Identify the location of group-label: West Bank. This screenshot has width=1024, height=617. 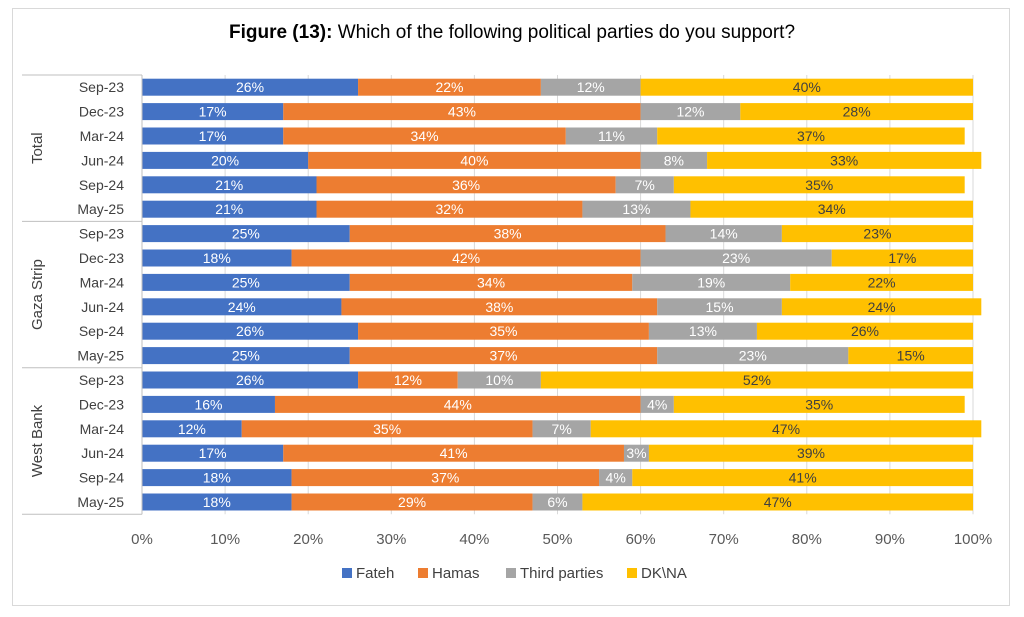
(37, 440).